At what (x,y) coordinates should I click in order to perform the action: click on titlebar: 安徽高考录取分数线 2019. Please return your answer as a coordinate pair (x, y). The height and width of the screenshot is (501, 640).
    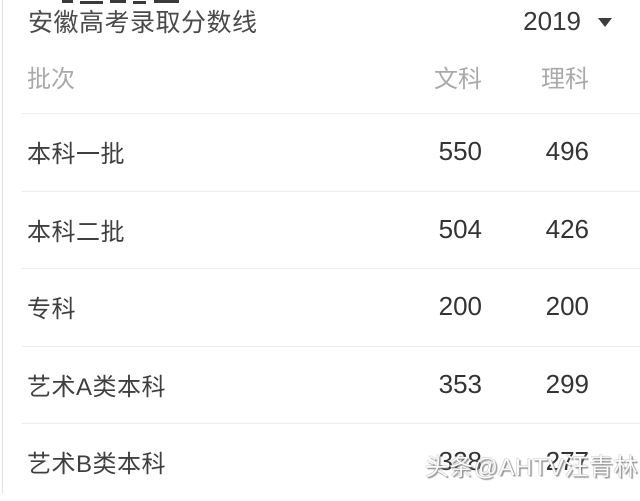
    Looking at the image, I should click on (320, 20).